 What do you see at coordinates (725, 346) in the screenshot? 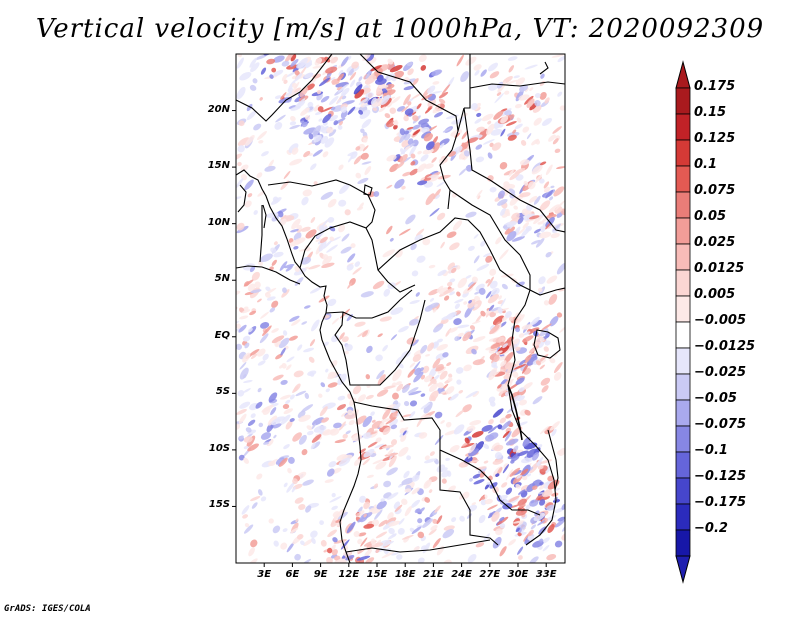
I see `colorbar-level-label: −0.0125` at bounding box center [725, 346].